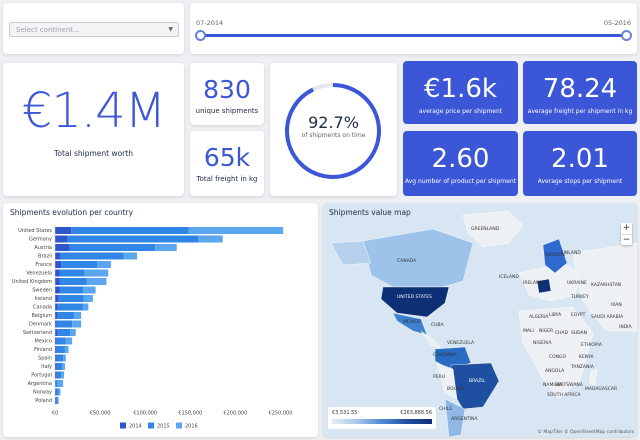 Image resolution: width=640 pixels, height=440 pixels. Describe the element at coordinates (562, 333) in the screenshot. I see `map-label-chad: CHAD` at that location.